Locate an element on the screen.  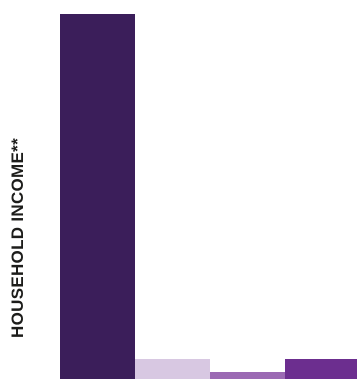
y-axis-label: HOUSEHOLD INCOME** is located at coordinates (17, 238).